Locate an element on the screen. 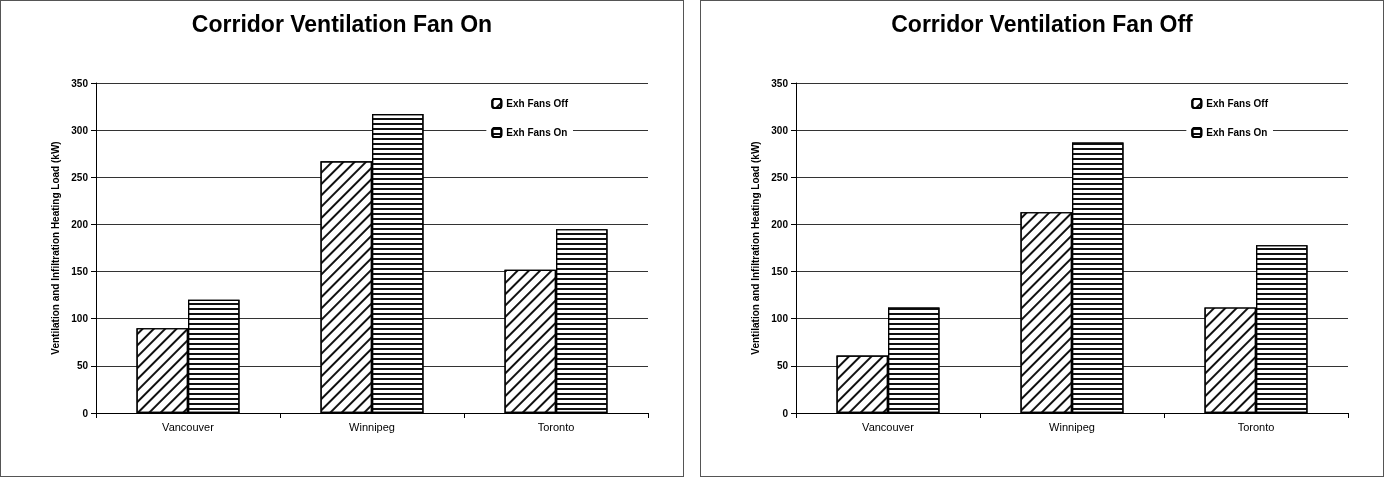  chart-title: Corridor Ventilation Fan Off is located at coordinates (1042, 24).